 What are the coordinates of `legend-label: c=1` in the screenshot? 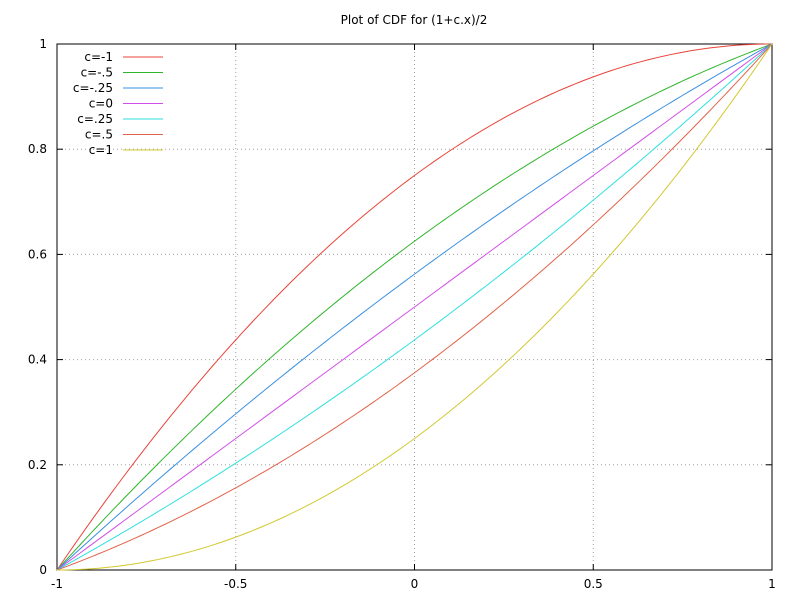 It's located at (101, 150).